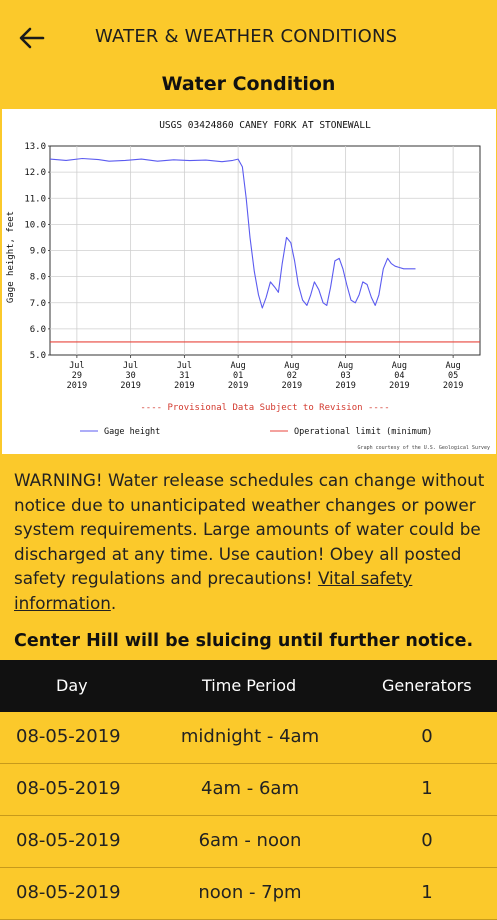 The height and width of the screenshot is (920, 497). Describe the element at coordinates (58, 480) in the screenshot. I see `warning-title: WARNING!` at that location.